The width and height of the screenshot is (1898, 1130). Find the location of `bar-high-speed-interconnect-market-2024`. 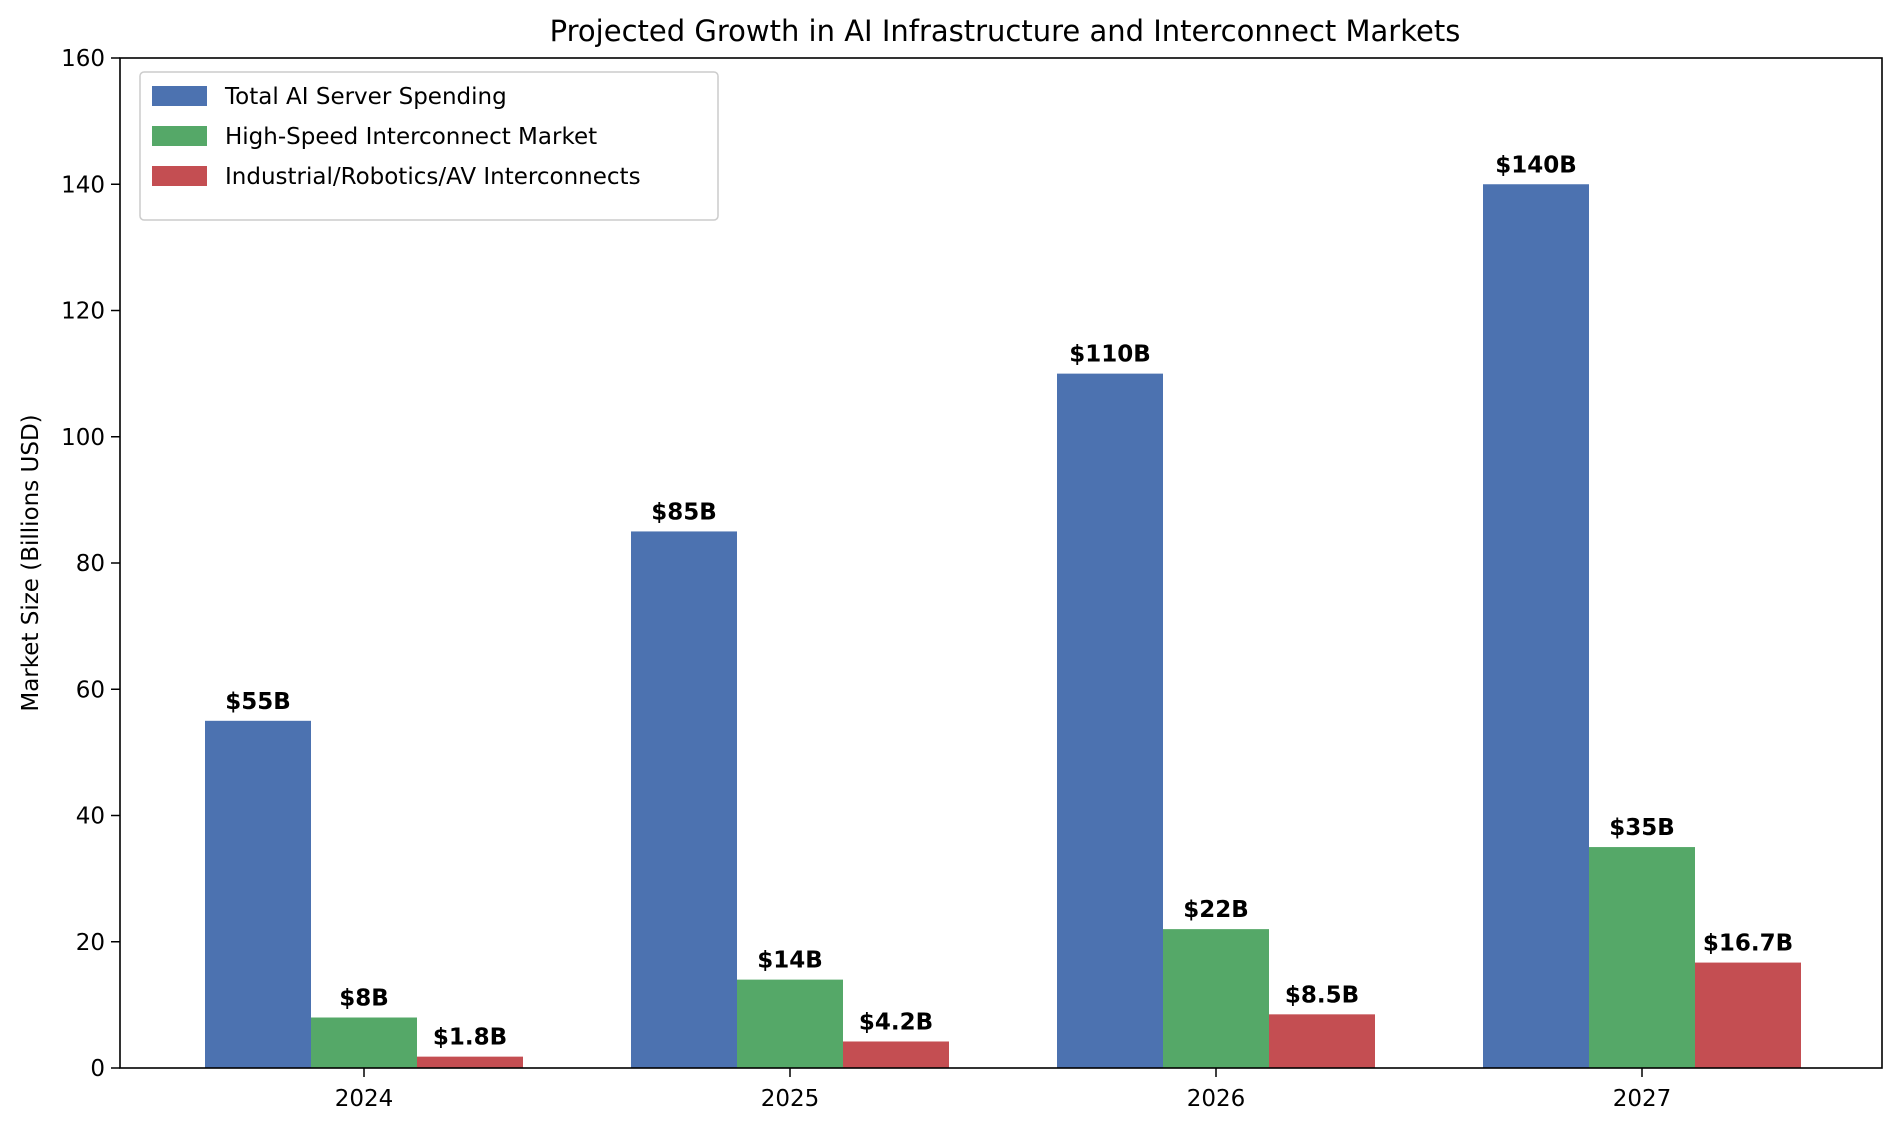

bar-high-speed-interconnect-market-2024 is located at coordinates (364, 1042).